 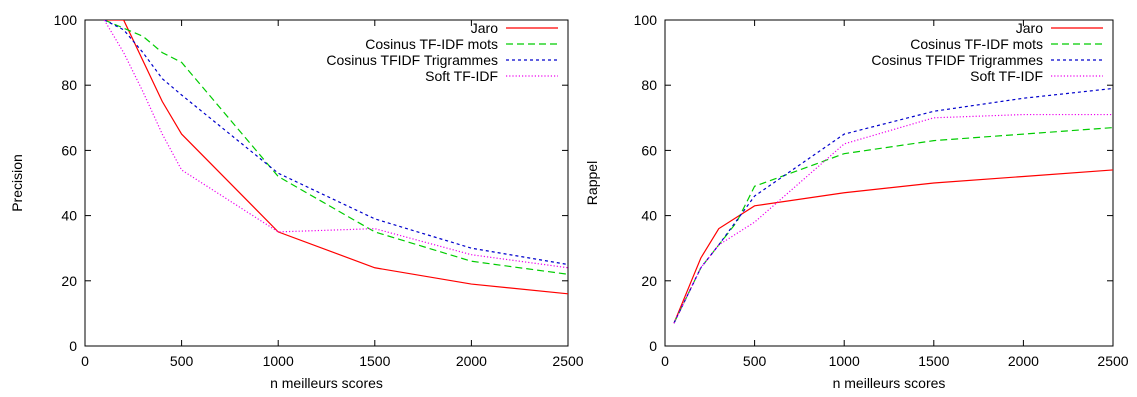 What do you see at coordinates (17, 183) in the screenshot?
I see `y-axis-label: Precision` at bounding box center [17, 183].